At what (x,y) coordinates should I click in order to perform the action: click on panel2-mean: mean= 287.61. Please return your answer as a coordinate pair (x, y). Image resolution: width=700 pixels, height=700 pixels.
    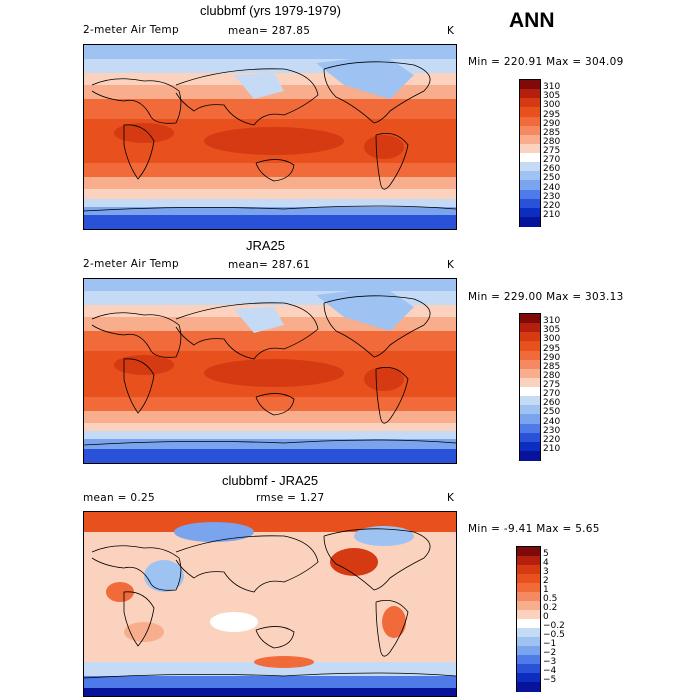
    Looking at the image, I should click on (269, 265).